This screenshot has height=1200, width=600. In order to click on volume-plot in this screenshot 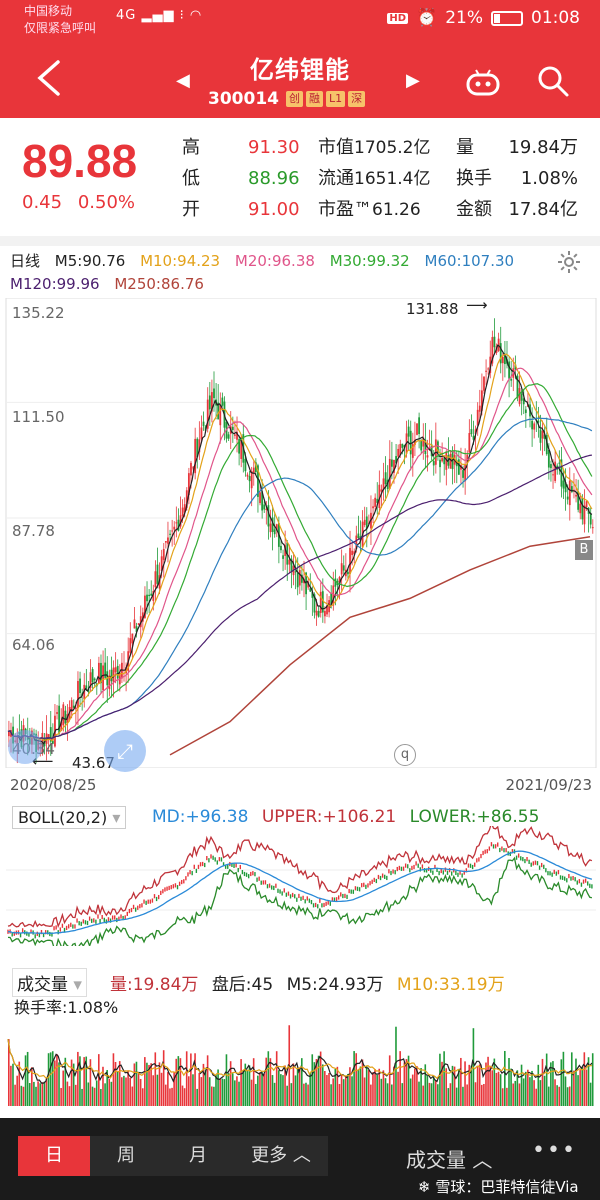, I will do `click(300, 1060)`.